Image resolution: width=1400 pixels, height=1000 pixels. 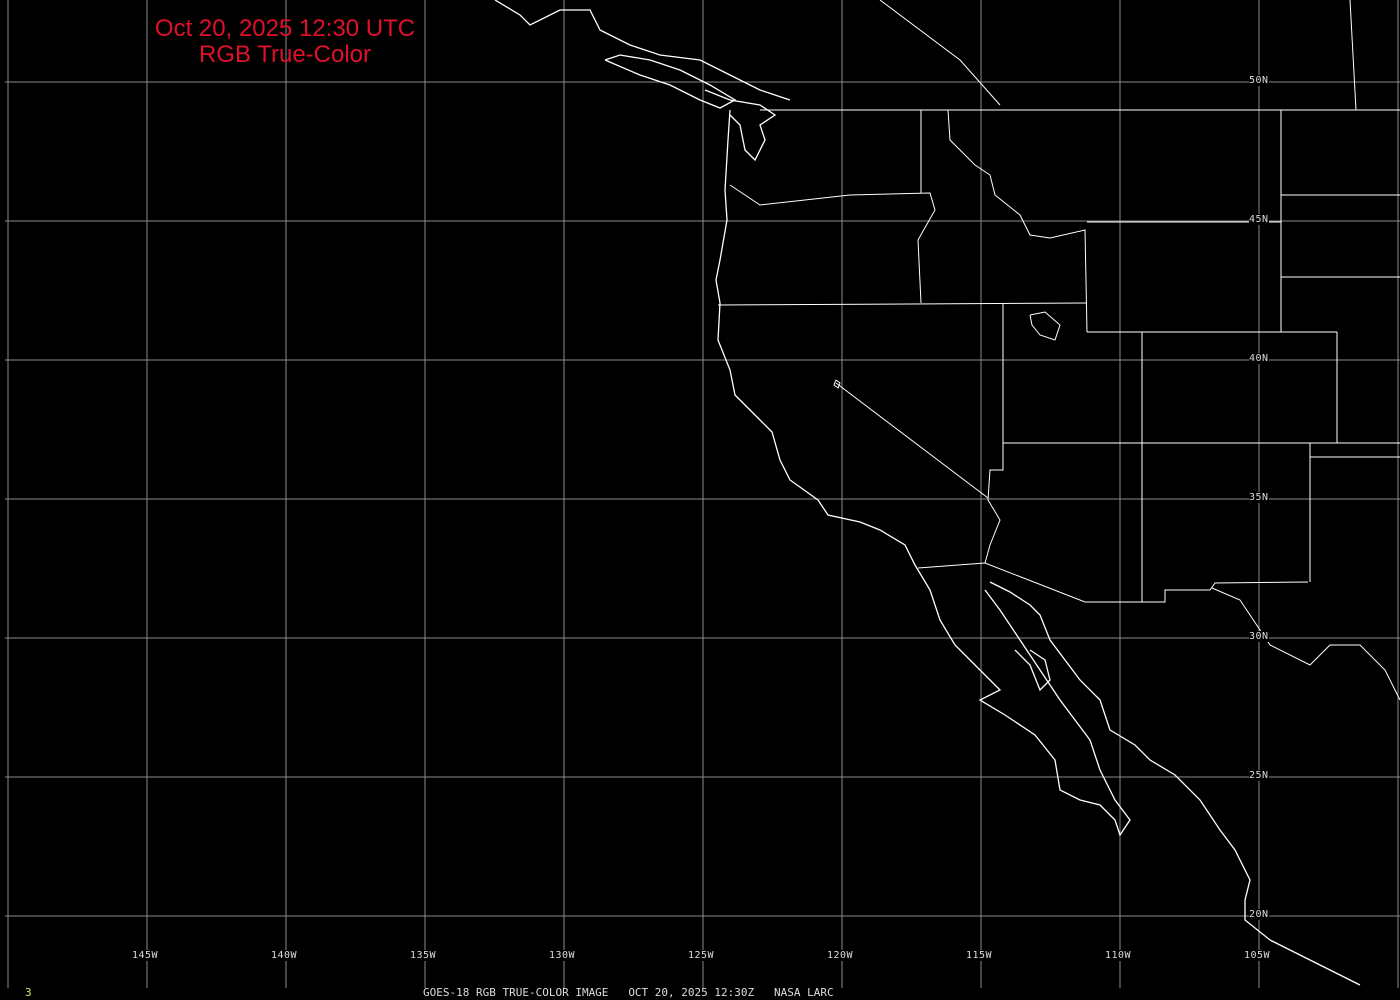 What do you see at coordinates (1259, 775) in the screenshot?
I see `latitude-label: 25N` at bounding box center [1259, 775].